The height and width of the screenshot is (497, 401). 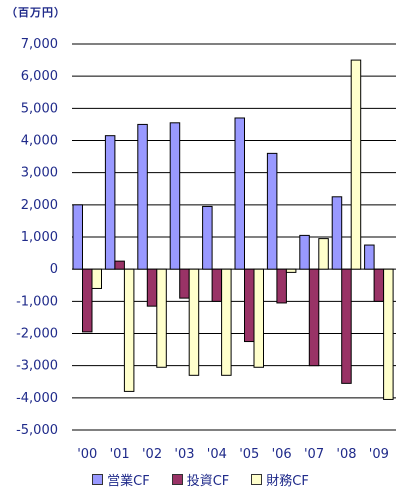 I want to click on legend-item: 投資CF, so click(x=200, y=479).